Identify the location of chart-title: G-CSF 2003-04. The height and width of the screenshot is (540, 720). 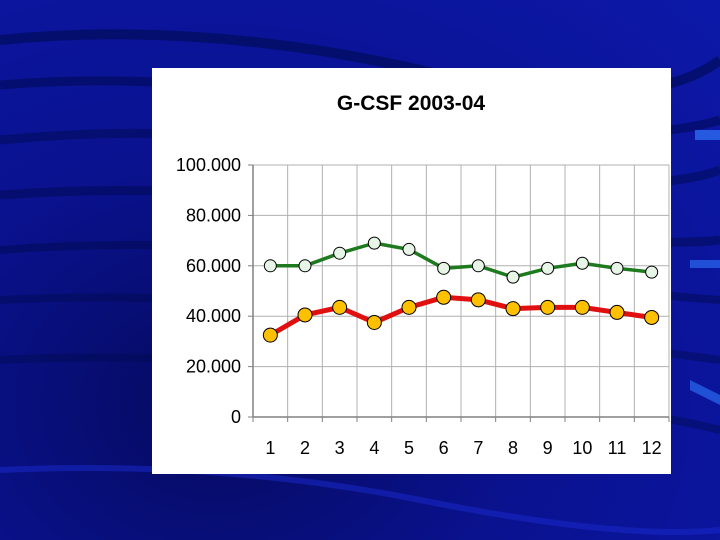
(411, 103).